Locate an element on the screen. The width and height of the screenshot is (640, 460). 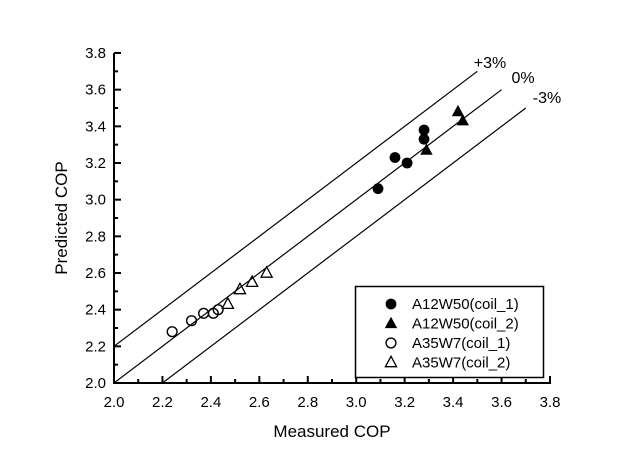
ref-label-plus3pct: +3% is located at coordinates (490, 63).